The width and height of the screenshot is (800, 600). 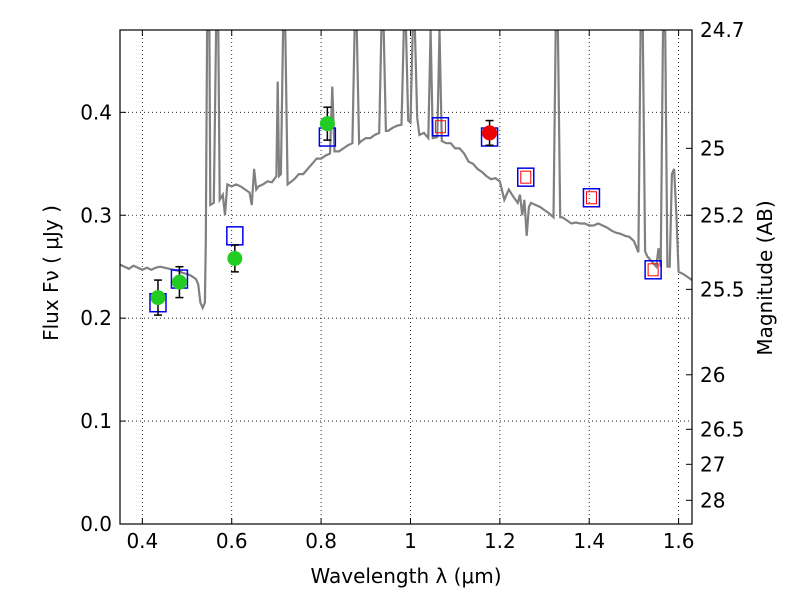 I want to click on x-tick-label: 0.6, so click(x=232, y=541).